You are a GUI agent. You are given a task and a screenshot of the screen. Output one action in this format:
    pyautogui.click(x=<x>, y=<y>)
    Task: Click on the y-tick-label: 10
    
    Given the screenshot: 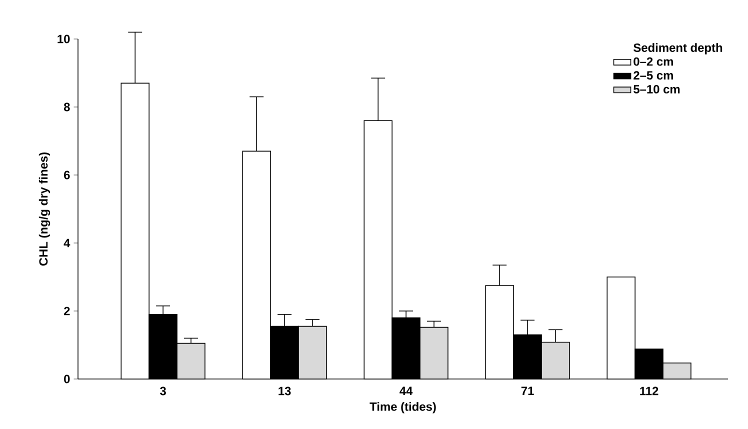 What is the action you would take?
    pyautogui.click(x=64, y=39)
    